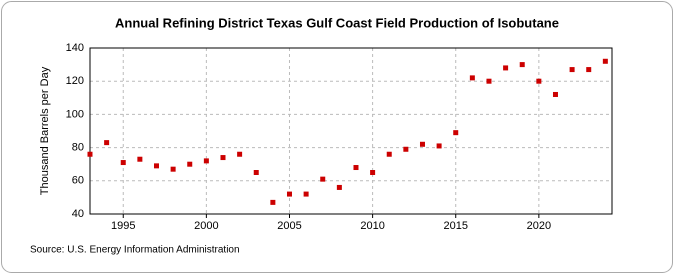  What do you see at coordinates (539, 226) in the screenshot?
I see `x-tick-label: 2020` at bounding box center [539, 226].